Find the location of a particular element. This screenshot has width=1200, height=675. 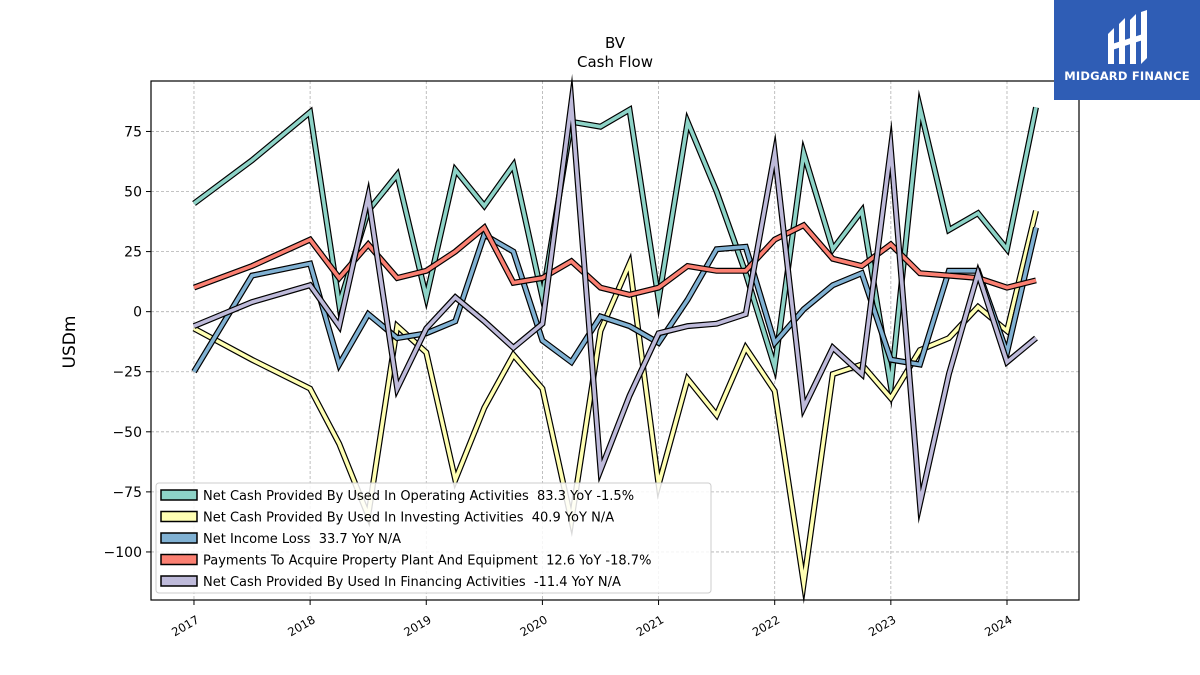

y-axis-ticks: 75 50 25 0 −25 −50 −75 −100 is located at coordinates (127, 342).